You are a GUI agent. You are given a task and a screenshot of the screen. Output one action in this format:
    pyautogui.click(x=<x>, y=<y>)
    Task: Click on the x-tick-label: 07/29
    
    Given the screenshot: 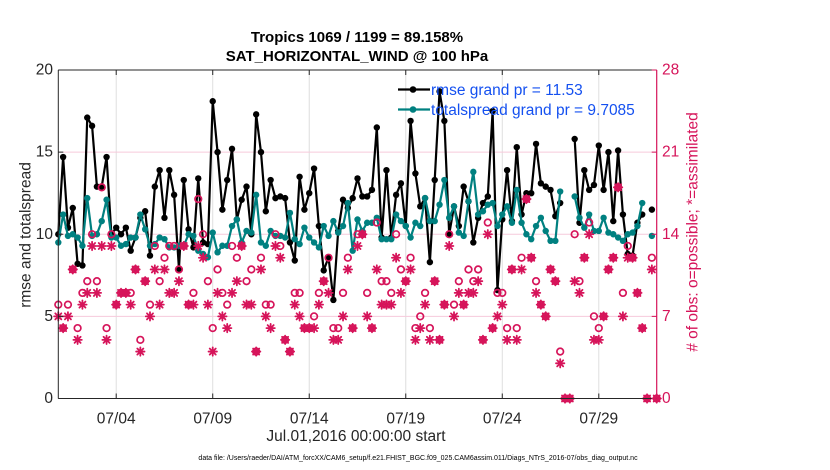 What is the action you would take?
    pyautogui.click(x=598, y=419)
    